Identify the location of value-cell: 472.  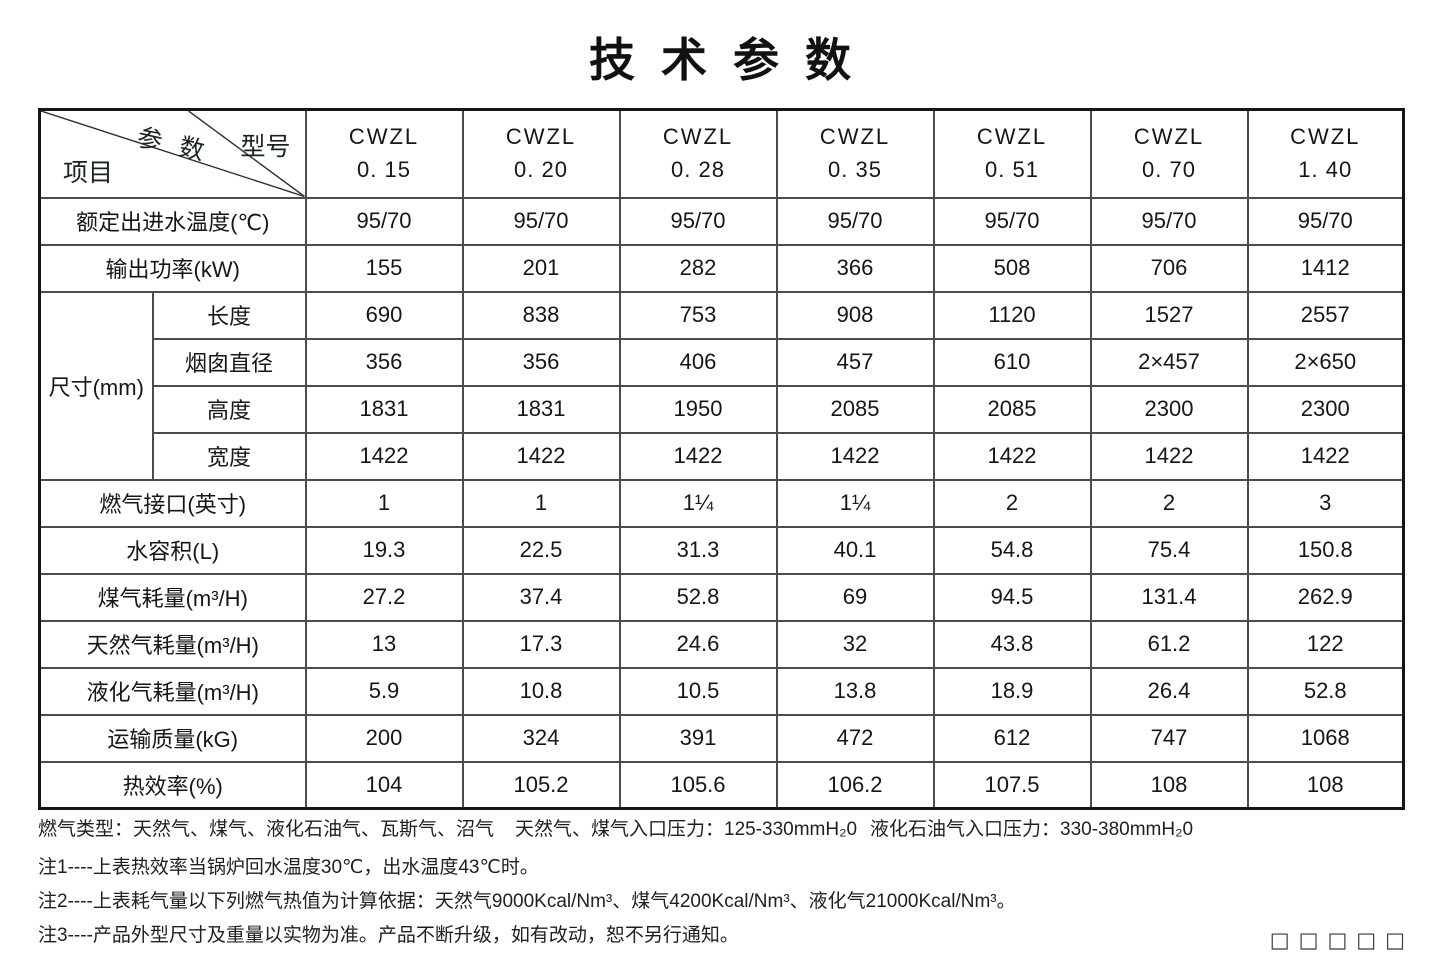
(855, 738).